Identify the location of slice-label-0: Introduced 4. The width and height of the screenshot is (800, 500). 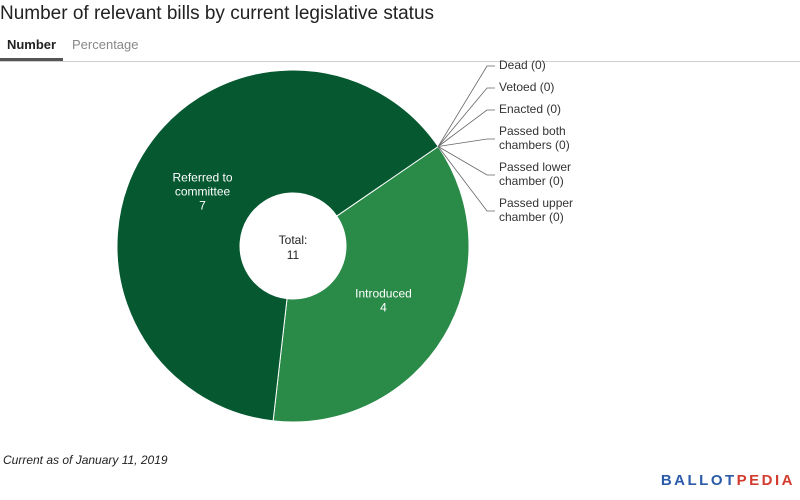
(383, 300).